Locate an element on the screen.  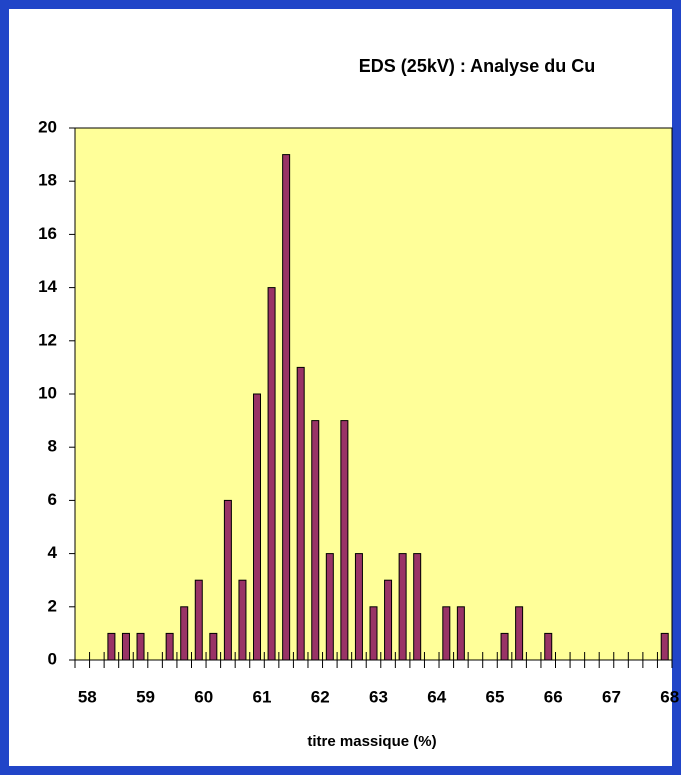
x-tick-label: 59 is located at coordinates (145, 696).